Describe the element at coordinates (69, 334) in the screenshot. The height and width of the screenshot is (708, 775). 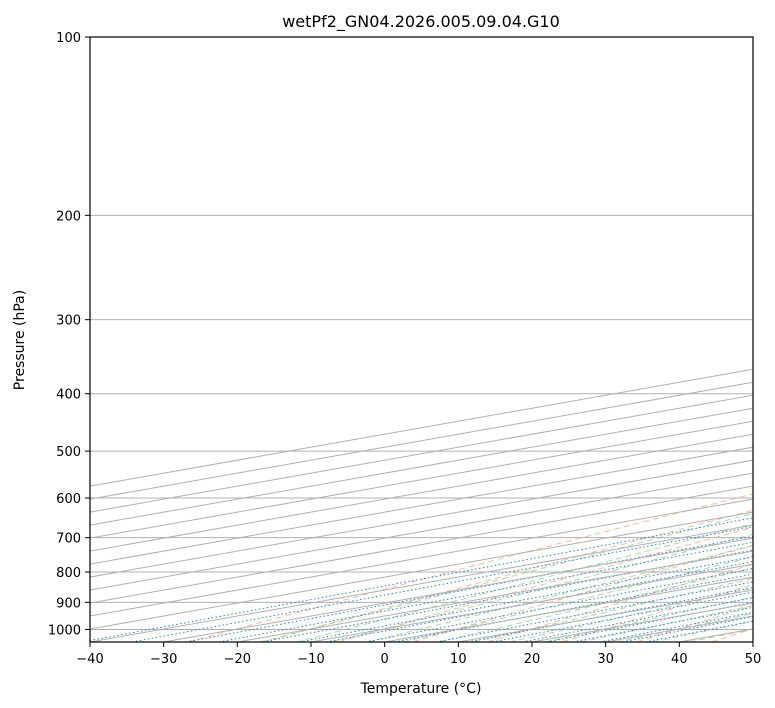
I see `y-axis-ticks: 100 200 300 400 500 600 700 800 900 1000` at that location.